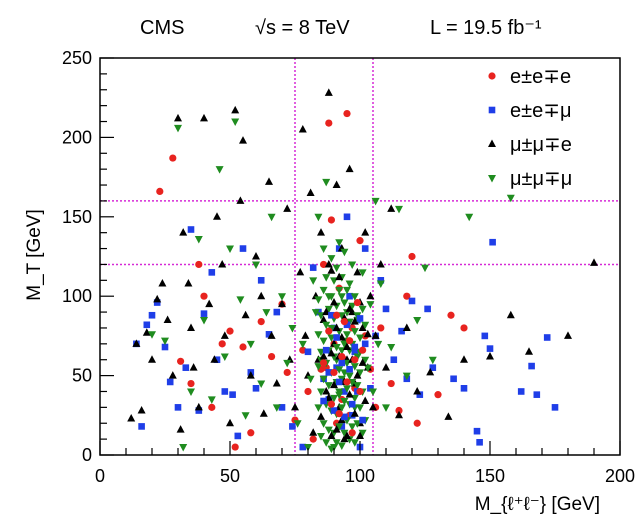  I want to click on legend-marker, so click(492, 143).